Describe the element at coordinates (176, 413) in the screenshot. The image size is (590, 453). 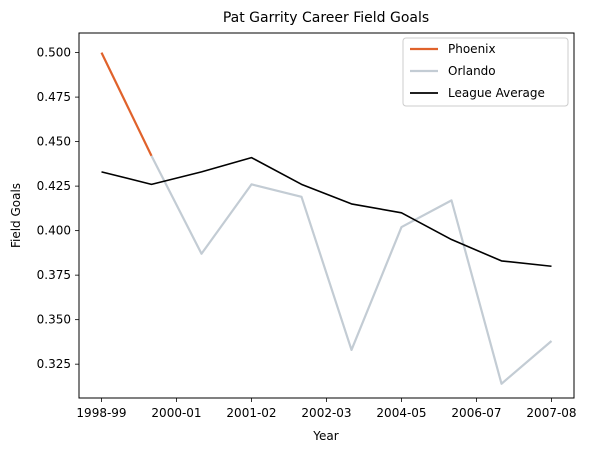
I see `x-tick-label: 2000-01` at that location.